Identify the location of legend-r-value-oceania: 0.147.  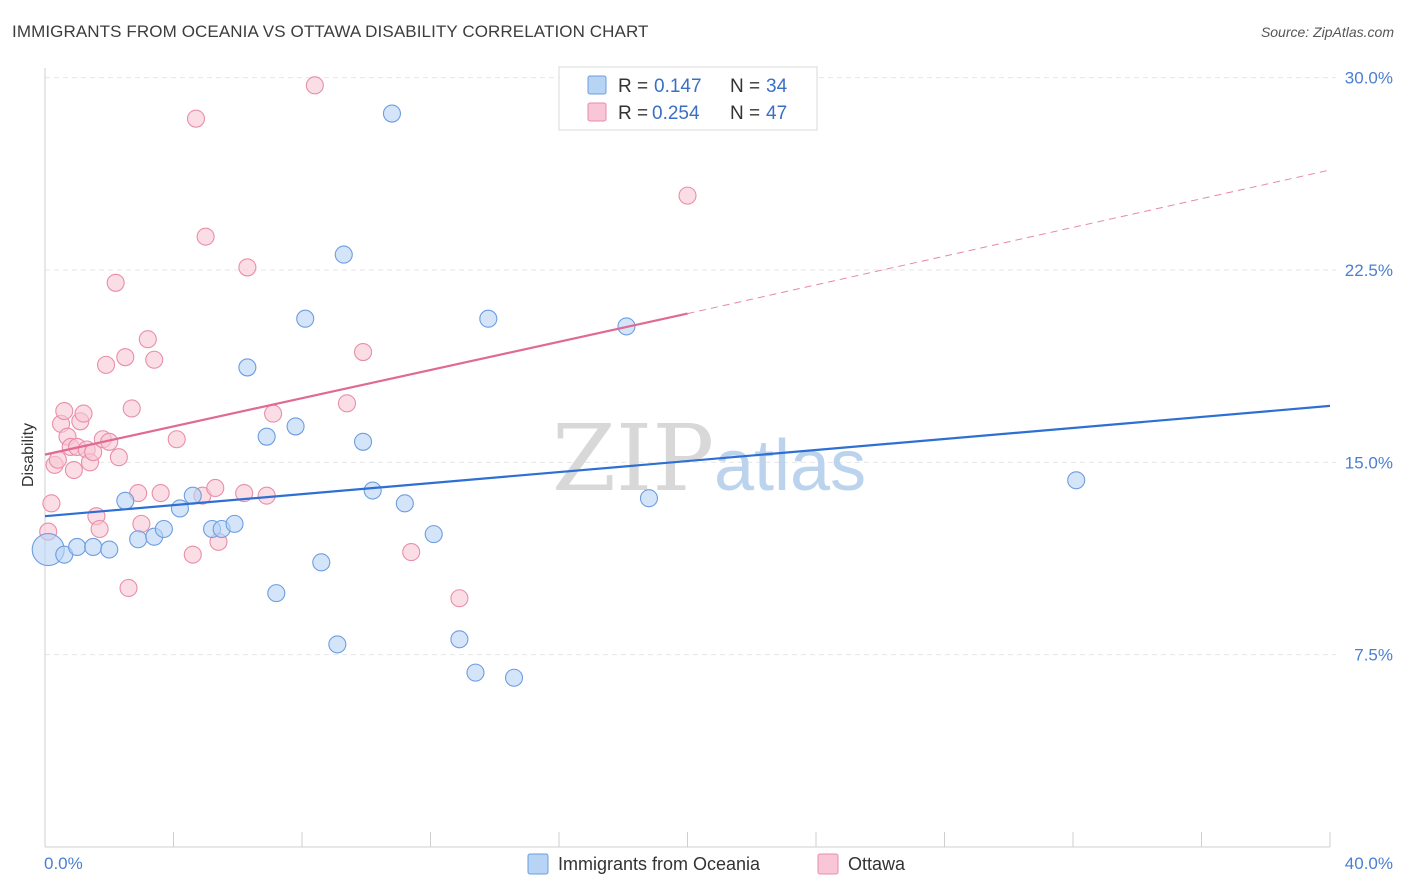
(678, 86).